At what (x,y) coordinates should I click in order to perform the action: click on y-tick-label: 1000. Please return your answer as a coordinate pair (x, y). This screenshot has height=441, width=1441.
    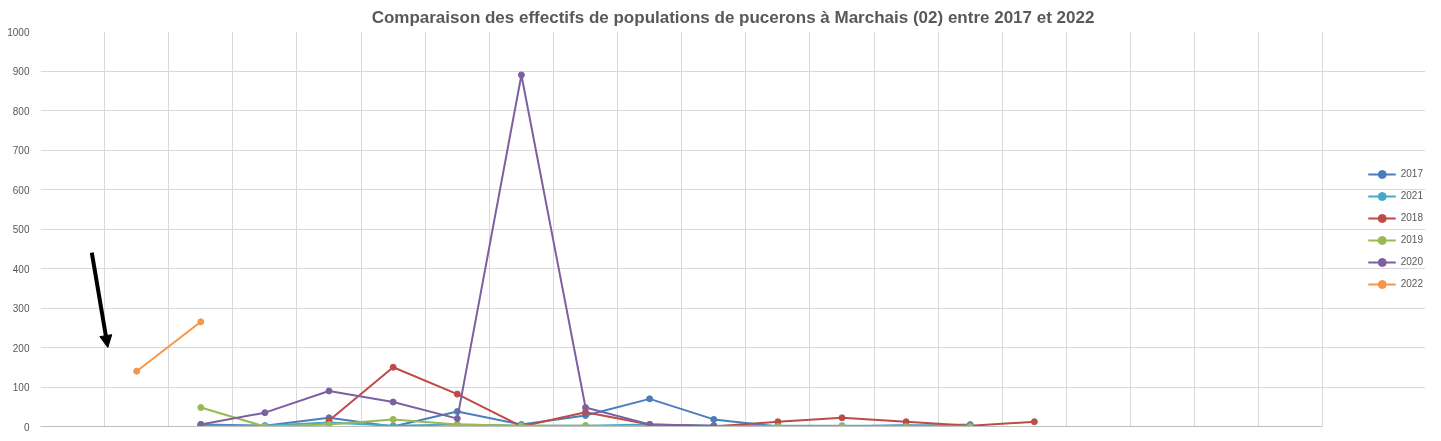
    Looking at the image, I should click on (18, 32).